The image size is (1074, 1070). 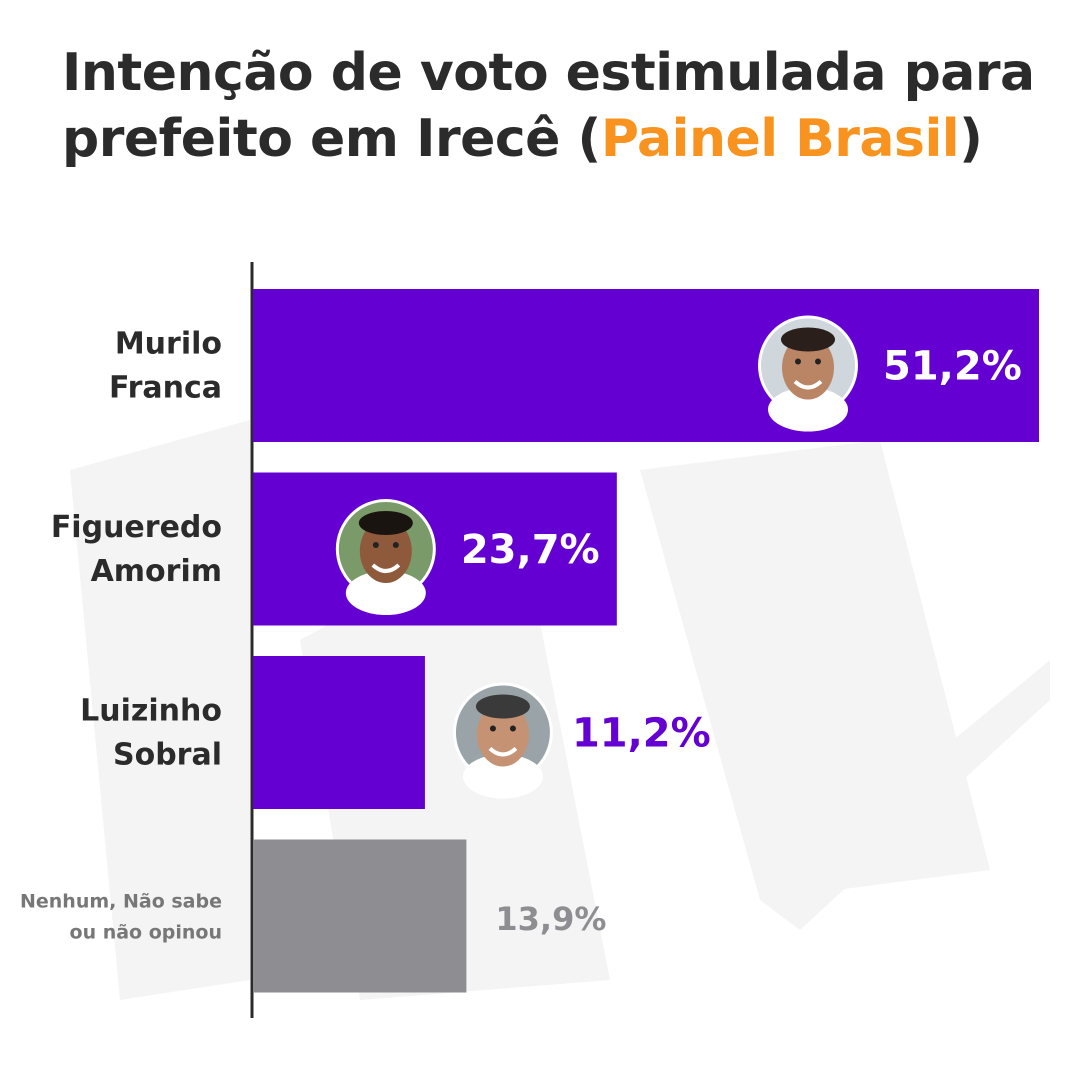 What do you see at coordinates (641, 734) in the screenshot?
I see `value-label: 11,2%` at bounding box center [641, 734].